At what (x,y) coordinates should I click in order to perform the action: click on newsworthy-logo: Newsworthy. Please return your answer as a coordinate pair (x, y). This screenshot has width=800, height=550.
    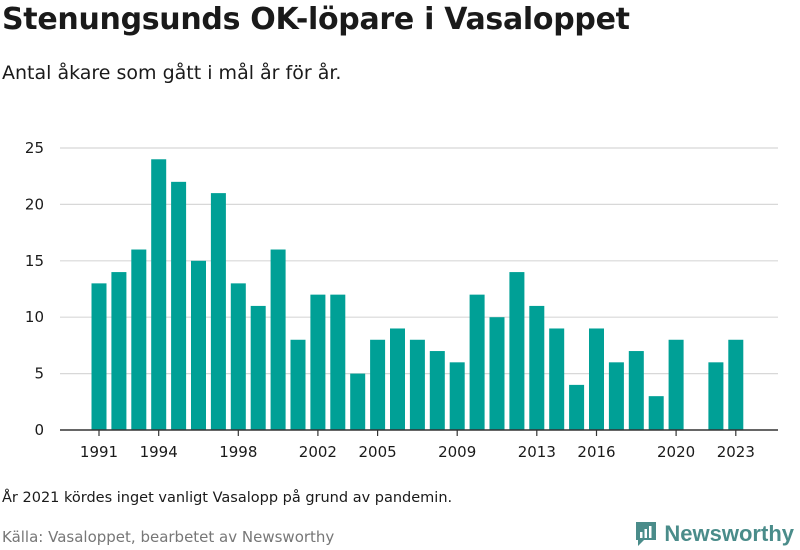
    Looking at the image, I should click on (714, 534).